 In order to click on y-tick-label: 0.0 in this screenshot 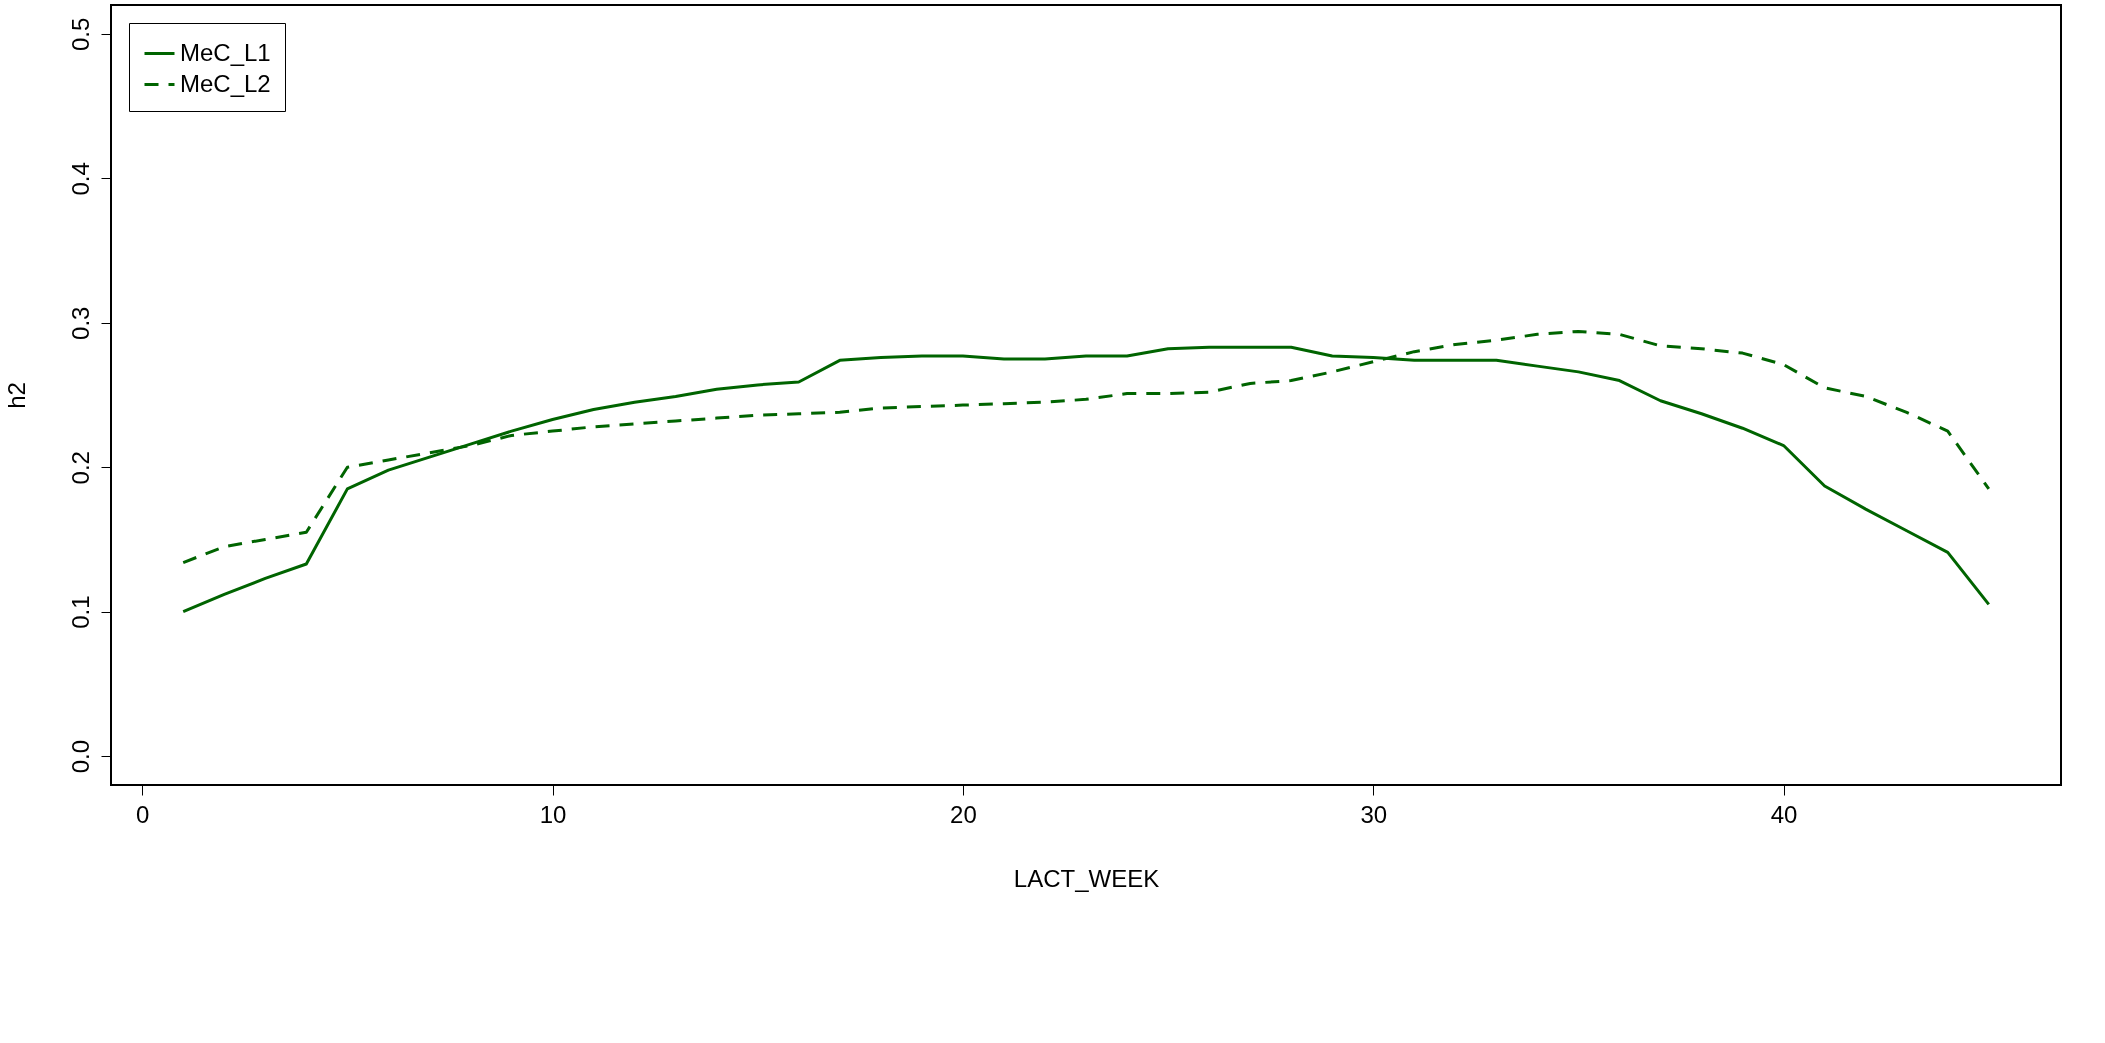, I will do `click(80, 756)`.